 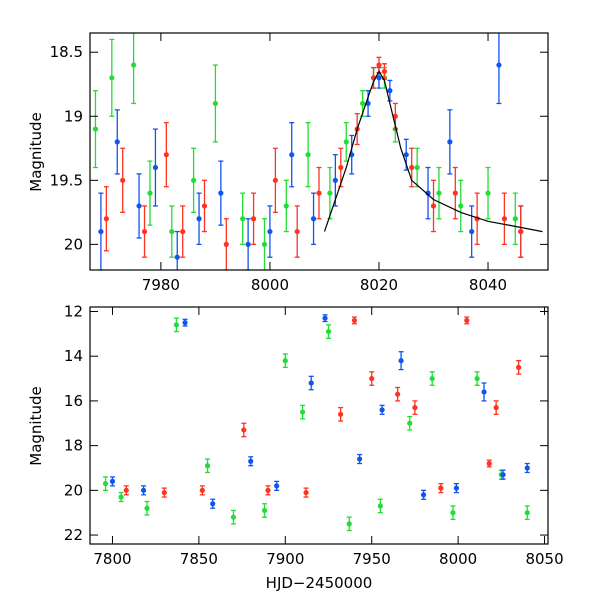 What do you see at coordinates (73, 490) in the screenshot?
I see `bottom-y-tick-label: 20` at bounding box center [73, 490].